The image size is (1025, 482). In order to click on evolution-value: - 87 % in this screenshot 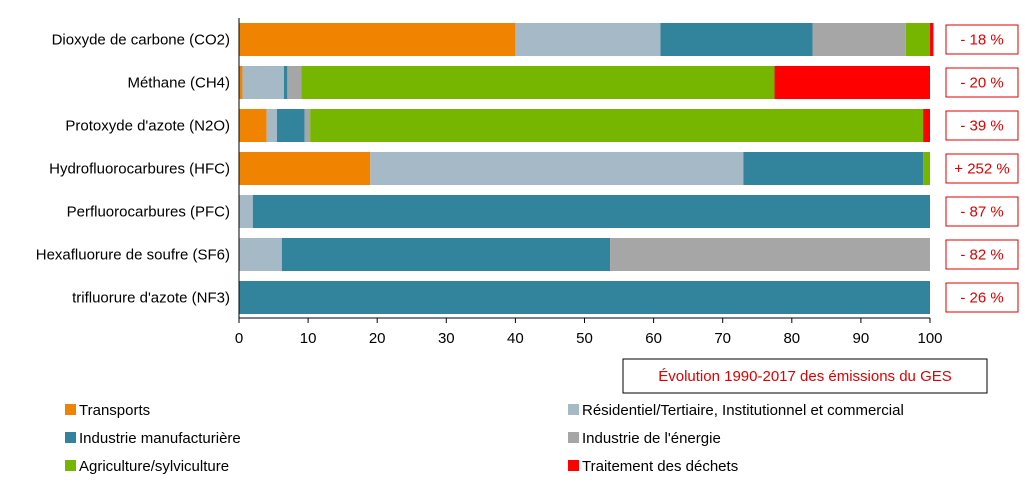, I will do `click(981, 212)`.